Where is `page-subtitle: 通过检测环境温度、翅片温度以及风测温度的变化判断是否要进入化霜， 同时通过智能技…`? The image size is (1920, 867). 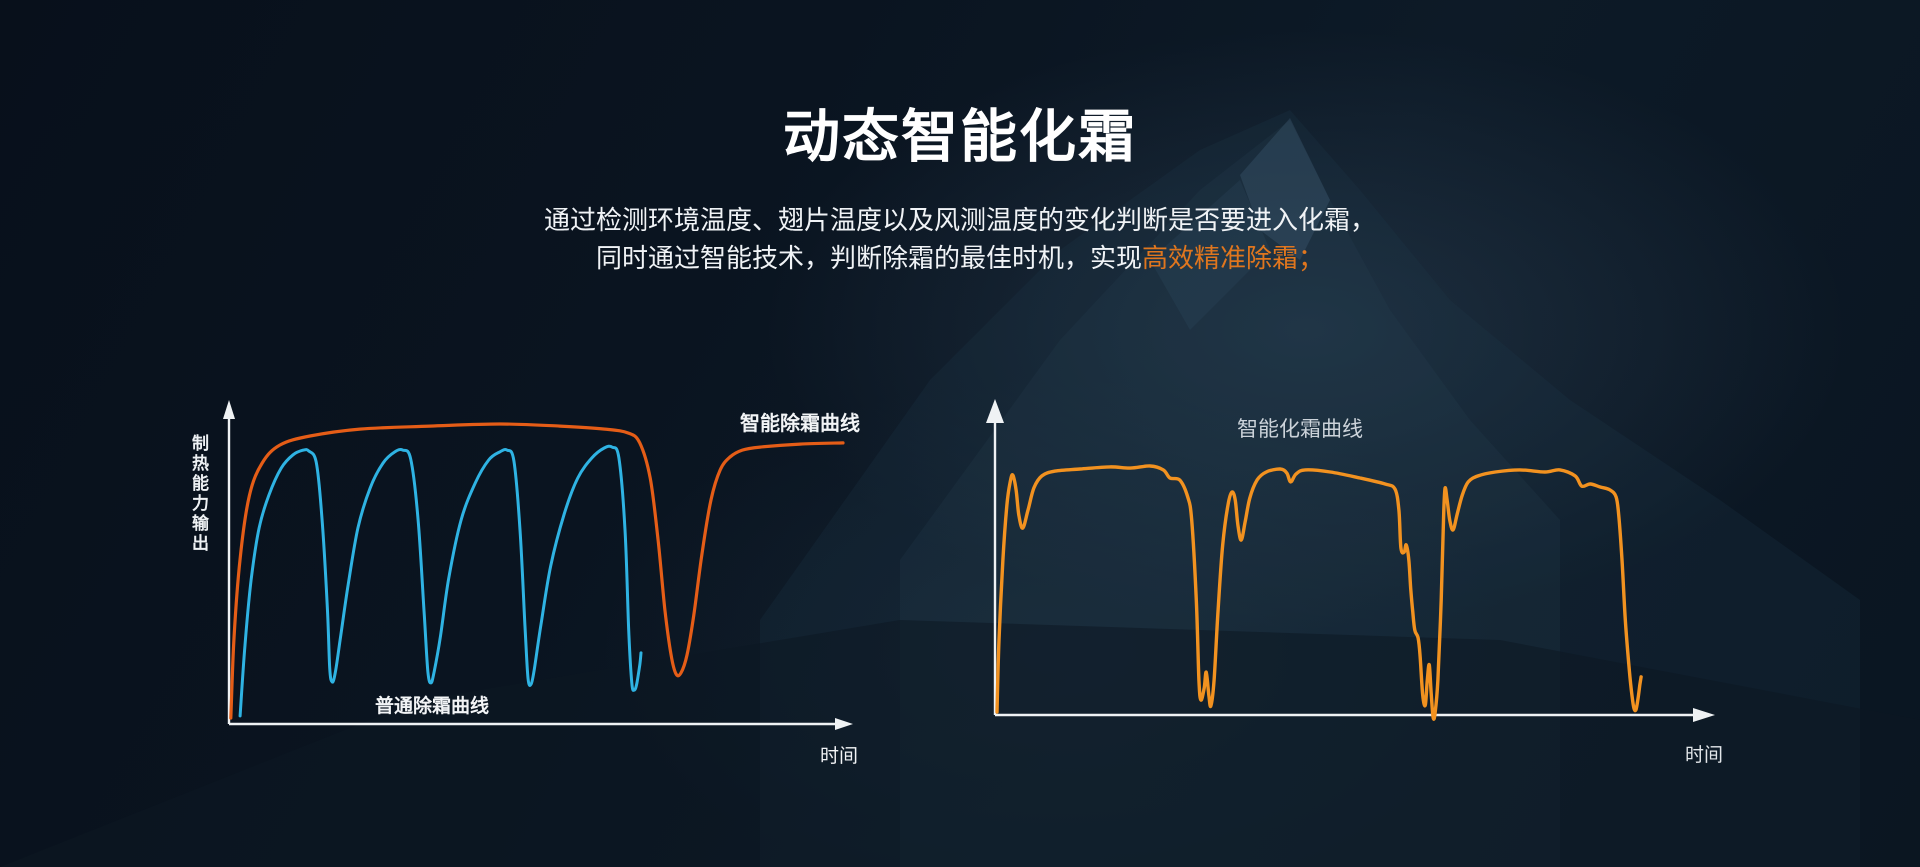 page-subtitle: 通过检测环境温度、翅片温度以及风测温度的变化判断是否要进入化霜， 同时通过智能技… is located at coordinates (960, 240).